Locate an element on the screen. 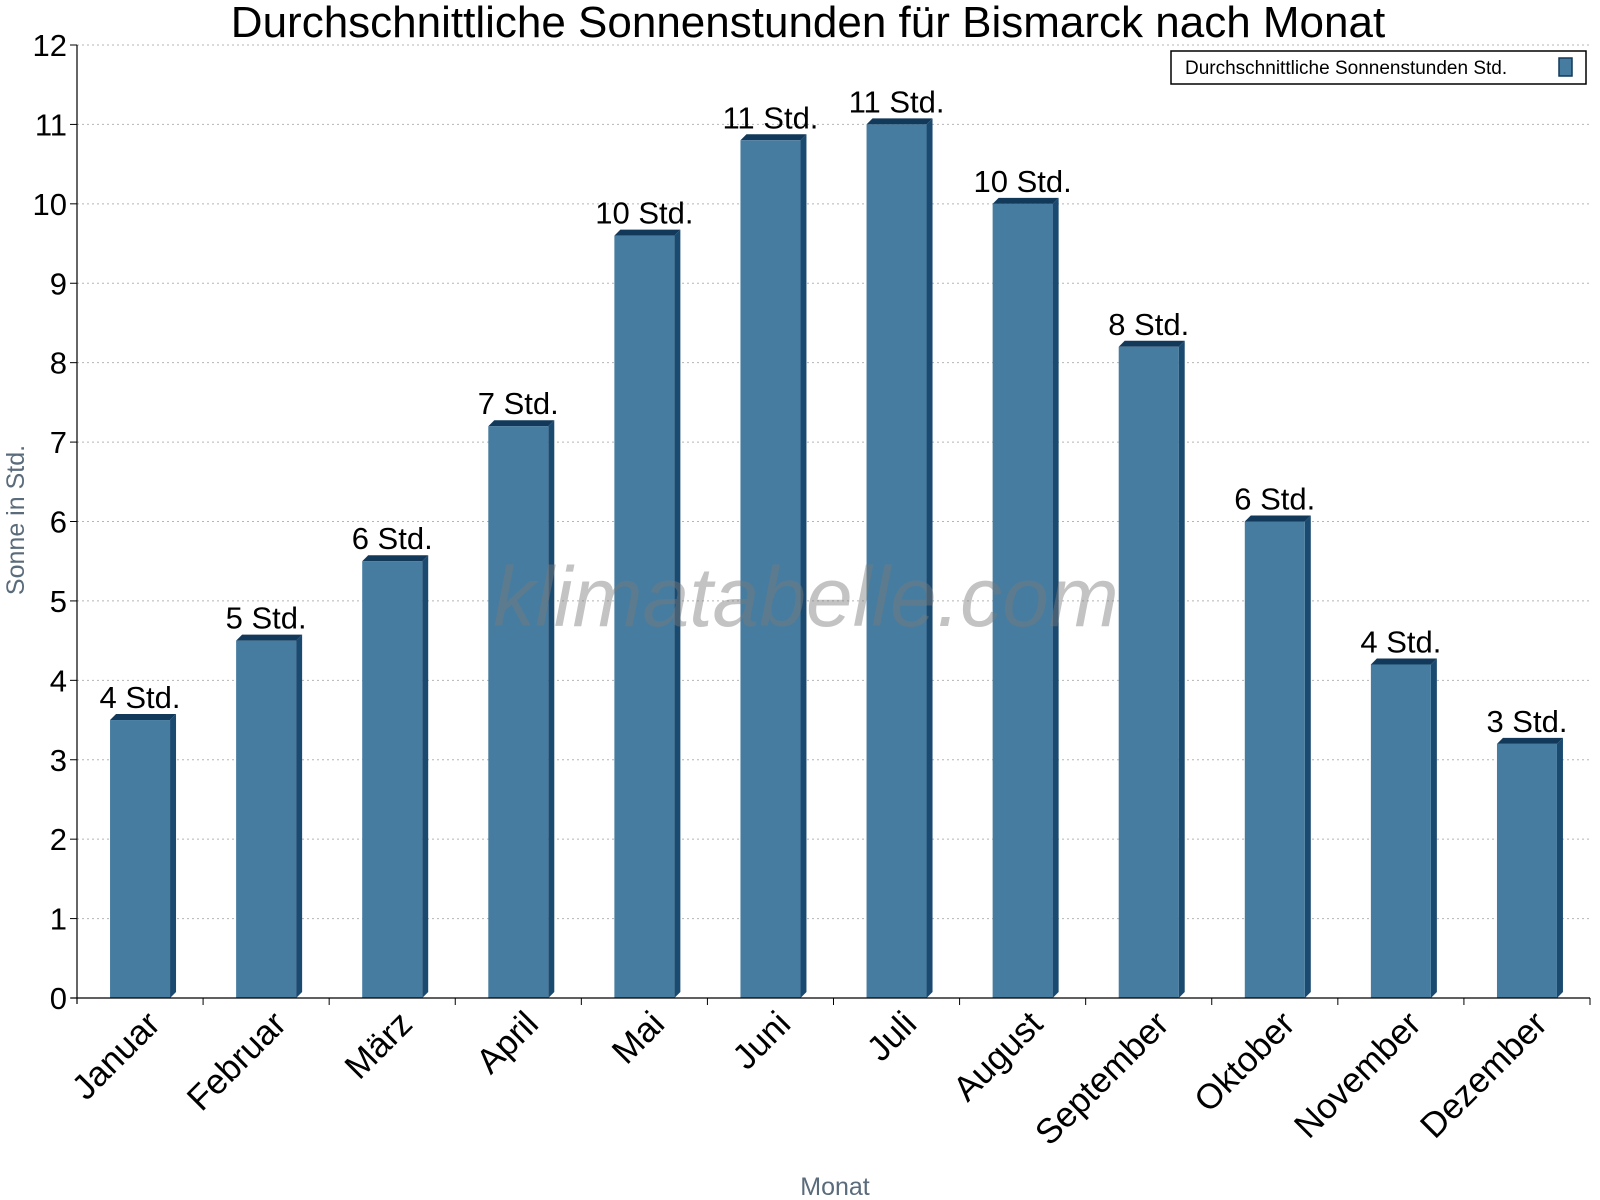 Image resolution: width=1600 pixels, height=1200 pixels. y-tick-label: 11 is located at coordinates (51, 124).